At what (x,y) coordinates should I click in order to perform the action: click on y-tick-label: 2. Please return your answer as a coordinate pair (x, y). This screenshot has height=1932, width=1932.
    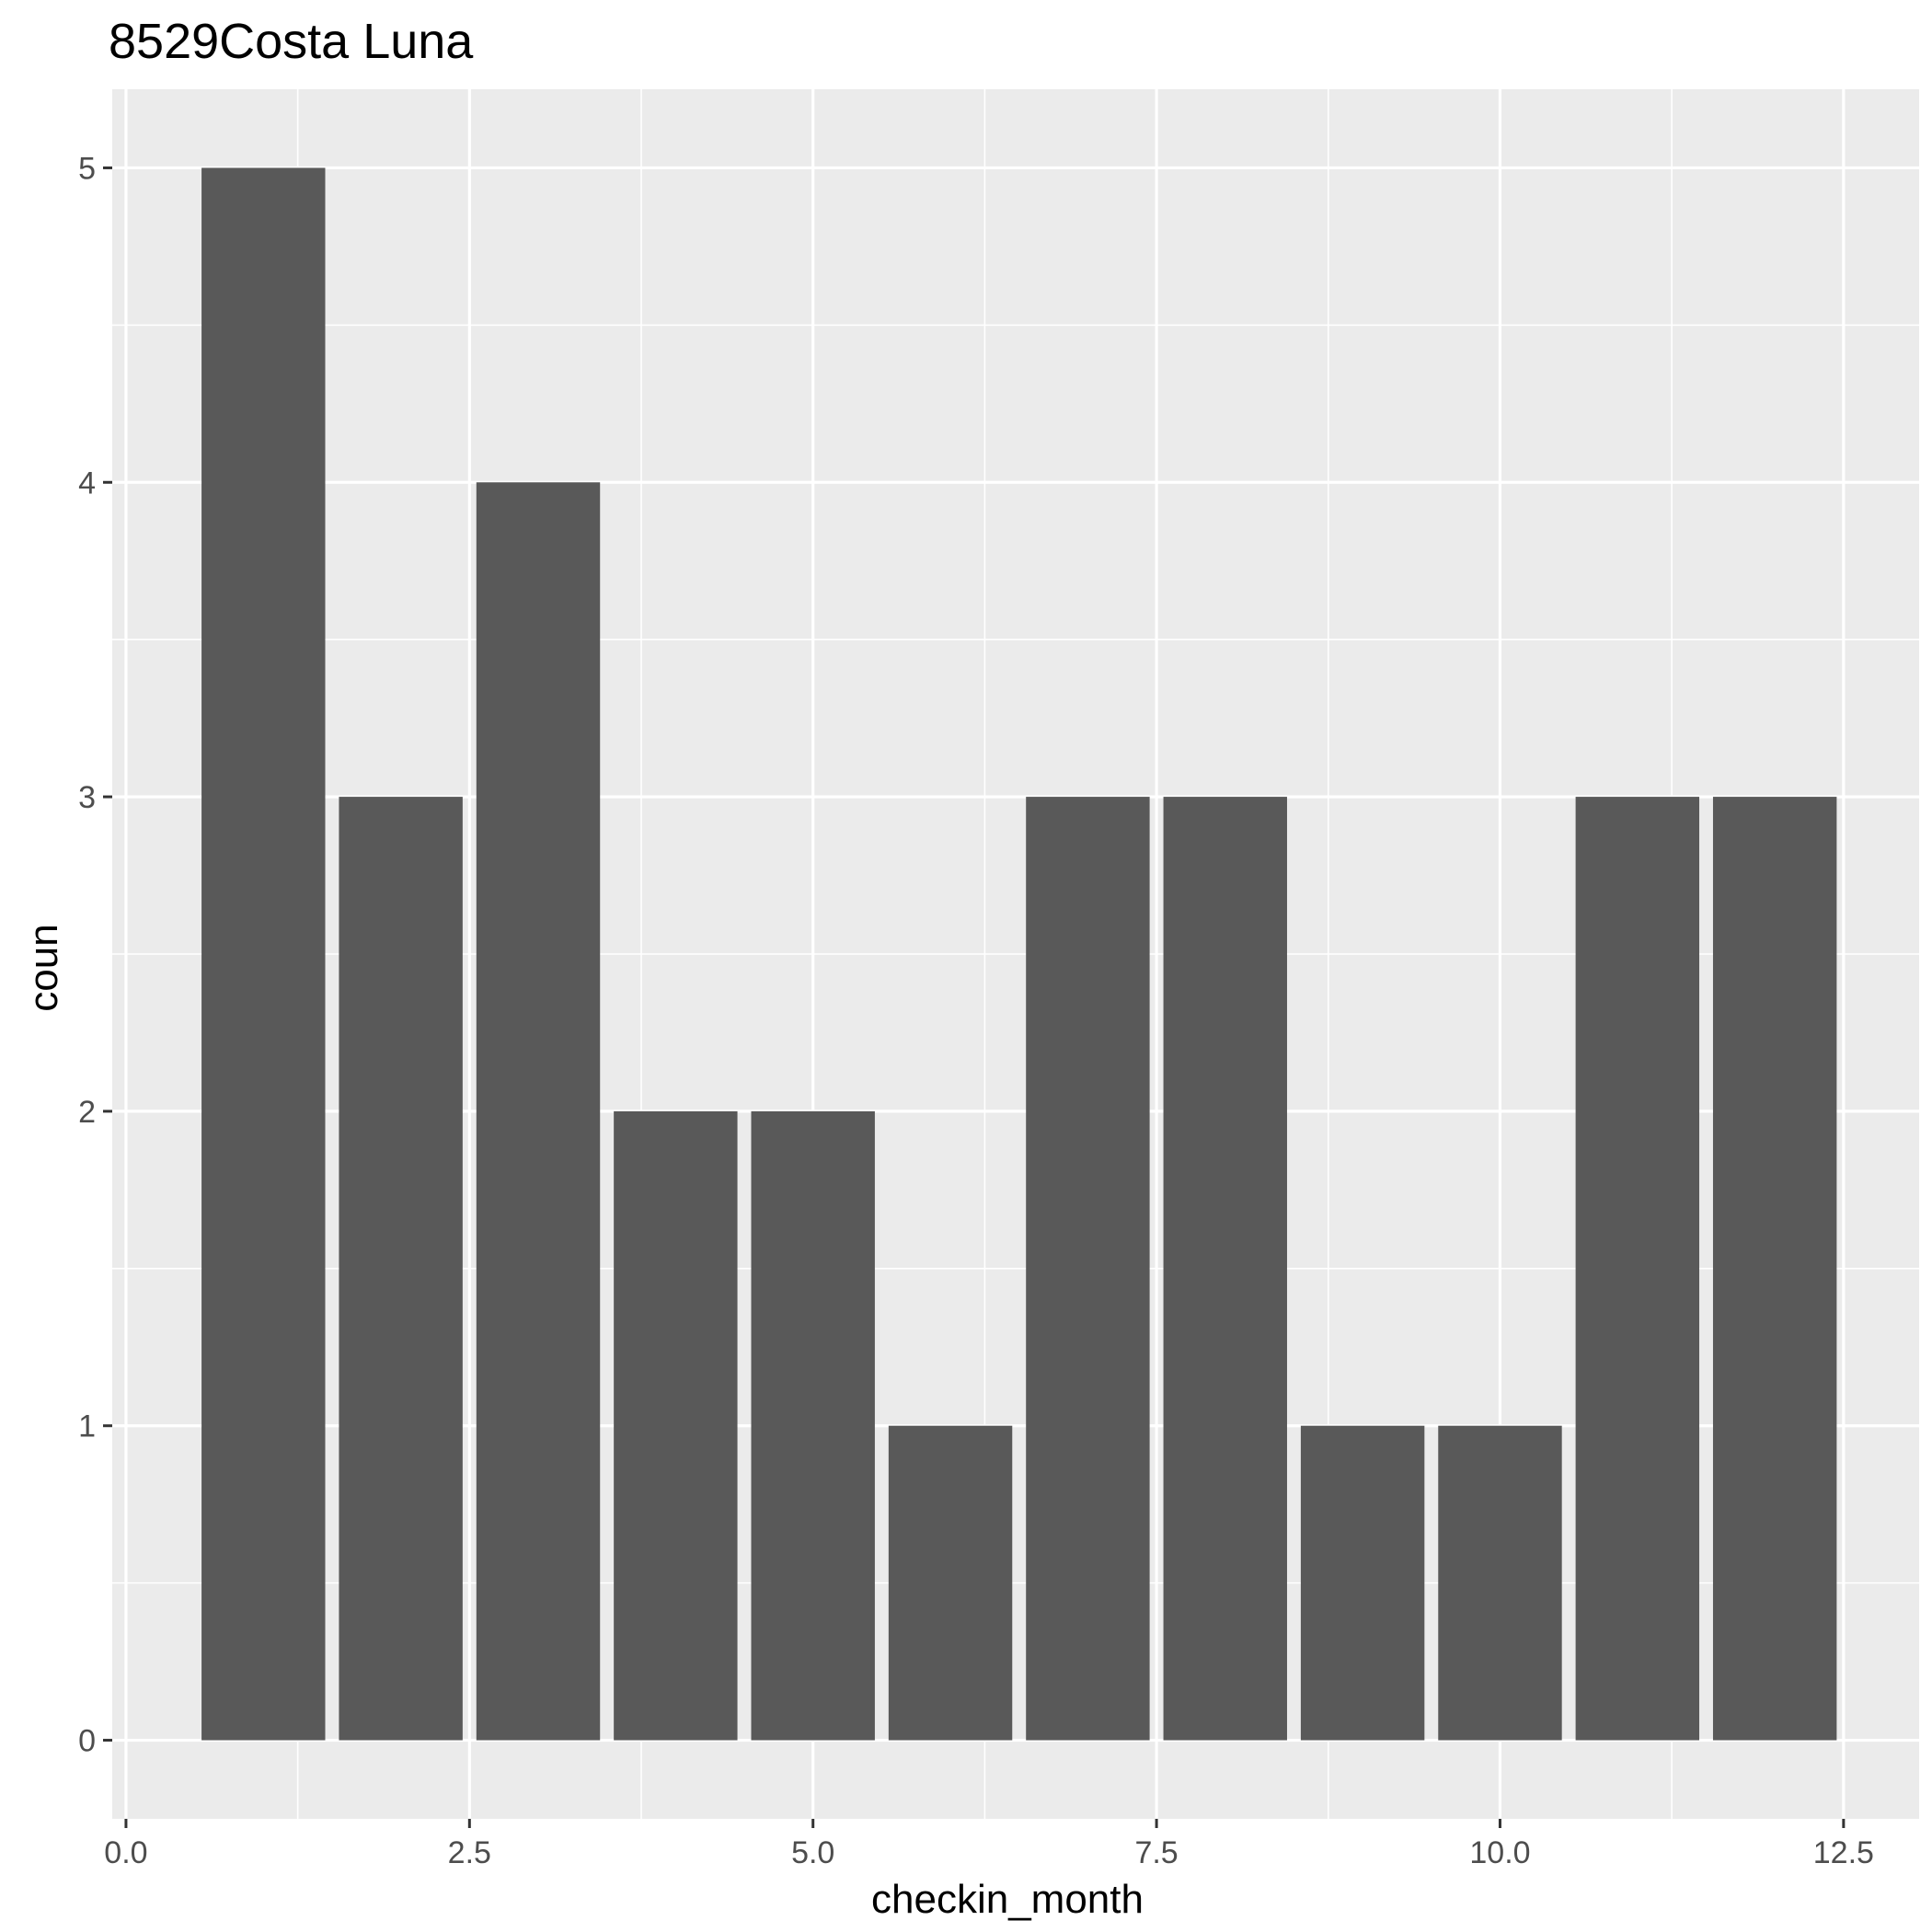
    Looking at the image, I should click on (87, 1112).